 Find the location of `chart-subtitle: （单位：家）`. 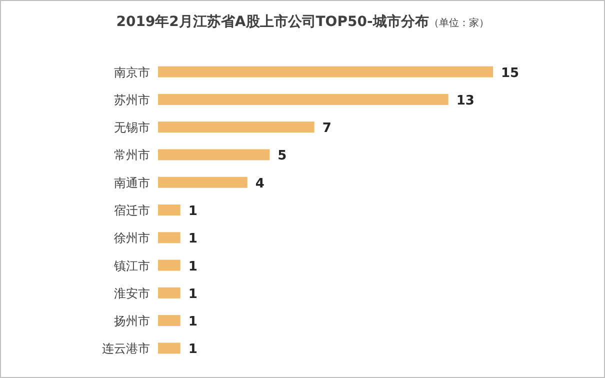

chart-subtitle: （单位：家） is located at coordinates (458, 23).